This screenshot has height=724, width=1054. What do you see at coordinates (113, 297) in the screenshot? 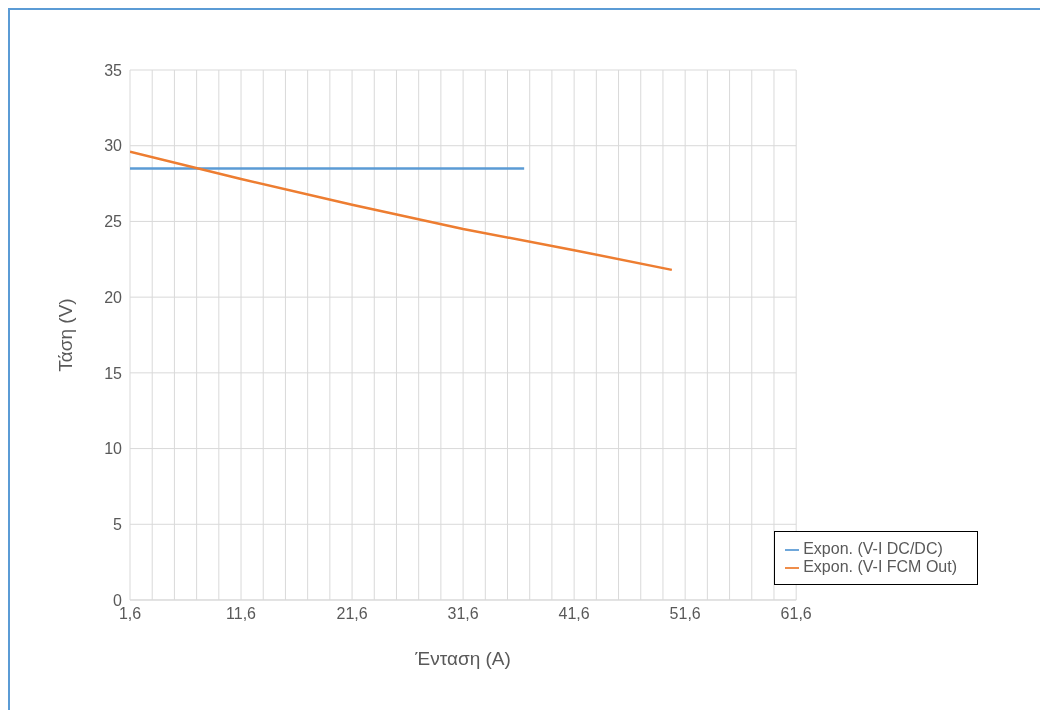
I see `y-tick-label: 20` at bounding box center [113, 297].